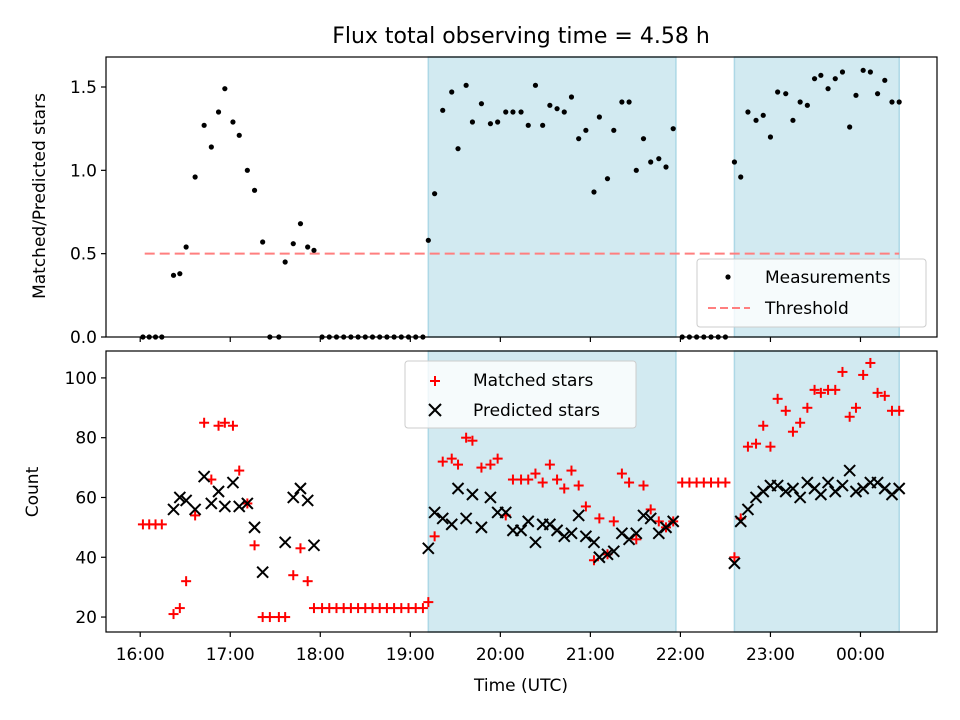  Describe the element at coordinates (828, 278) in the screenshot. I see `legend-label-measurements: Measurements` at that location.